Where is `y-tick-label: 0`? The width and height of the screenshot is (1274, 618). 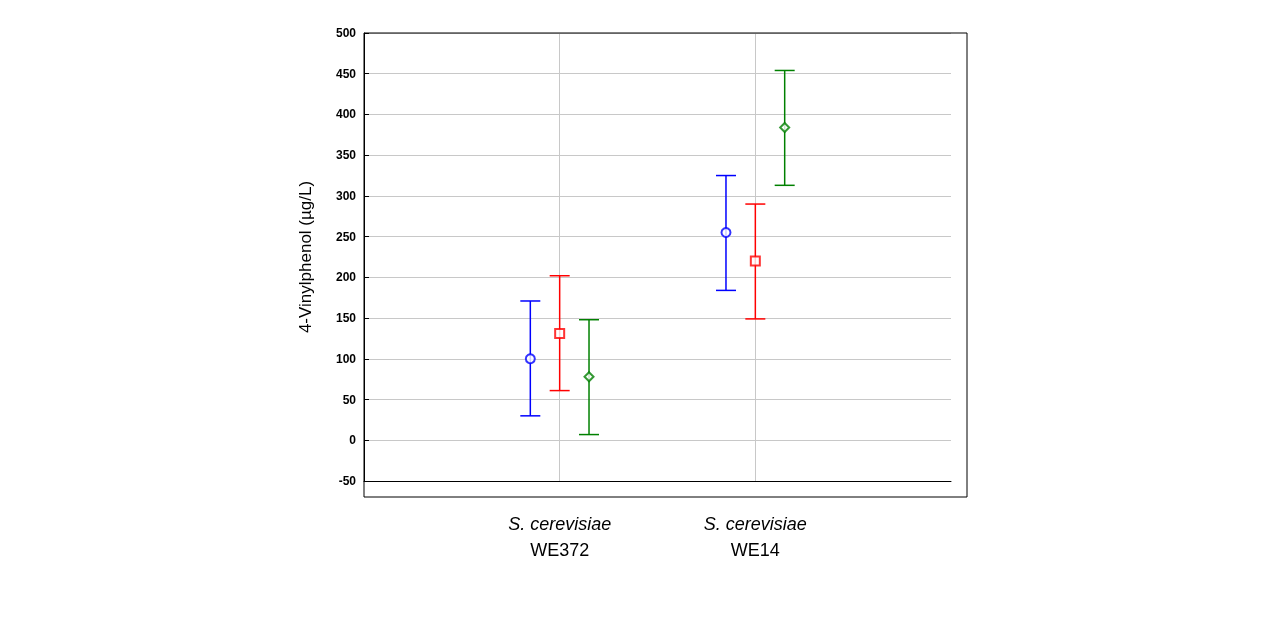 y-tick-label: 0 is located at coordinates (353, 440).